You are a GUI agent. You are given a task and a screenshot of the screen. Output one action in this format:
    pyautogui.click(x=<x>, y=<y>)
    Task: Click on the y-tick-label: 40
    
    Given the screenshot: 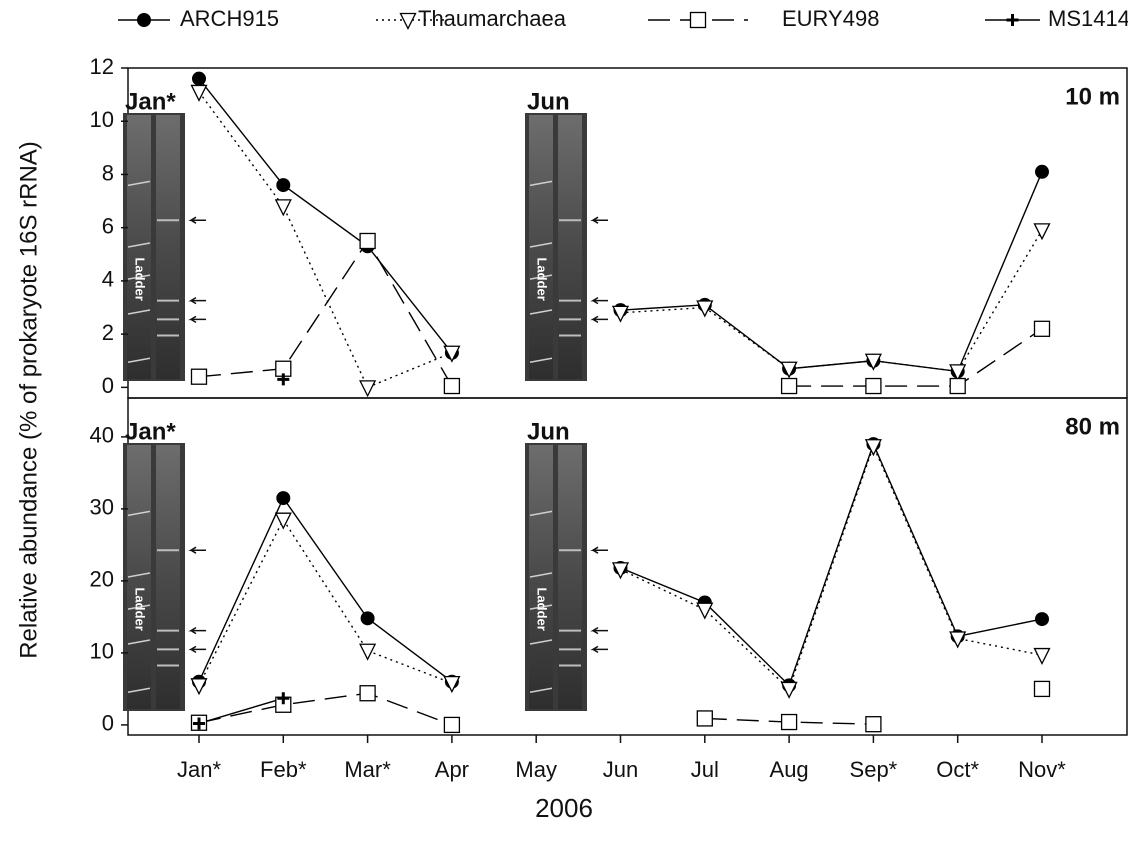 What is the action you would take?
    pyautogui.click(x=102, y=435)
    